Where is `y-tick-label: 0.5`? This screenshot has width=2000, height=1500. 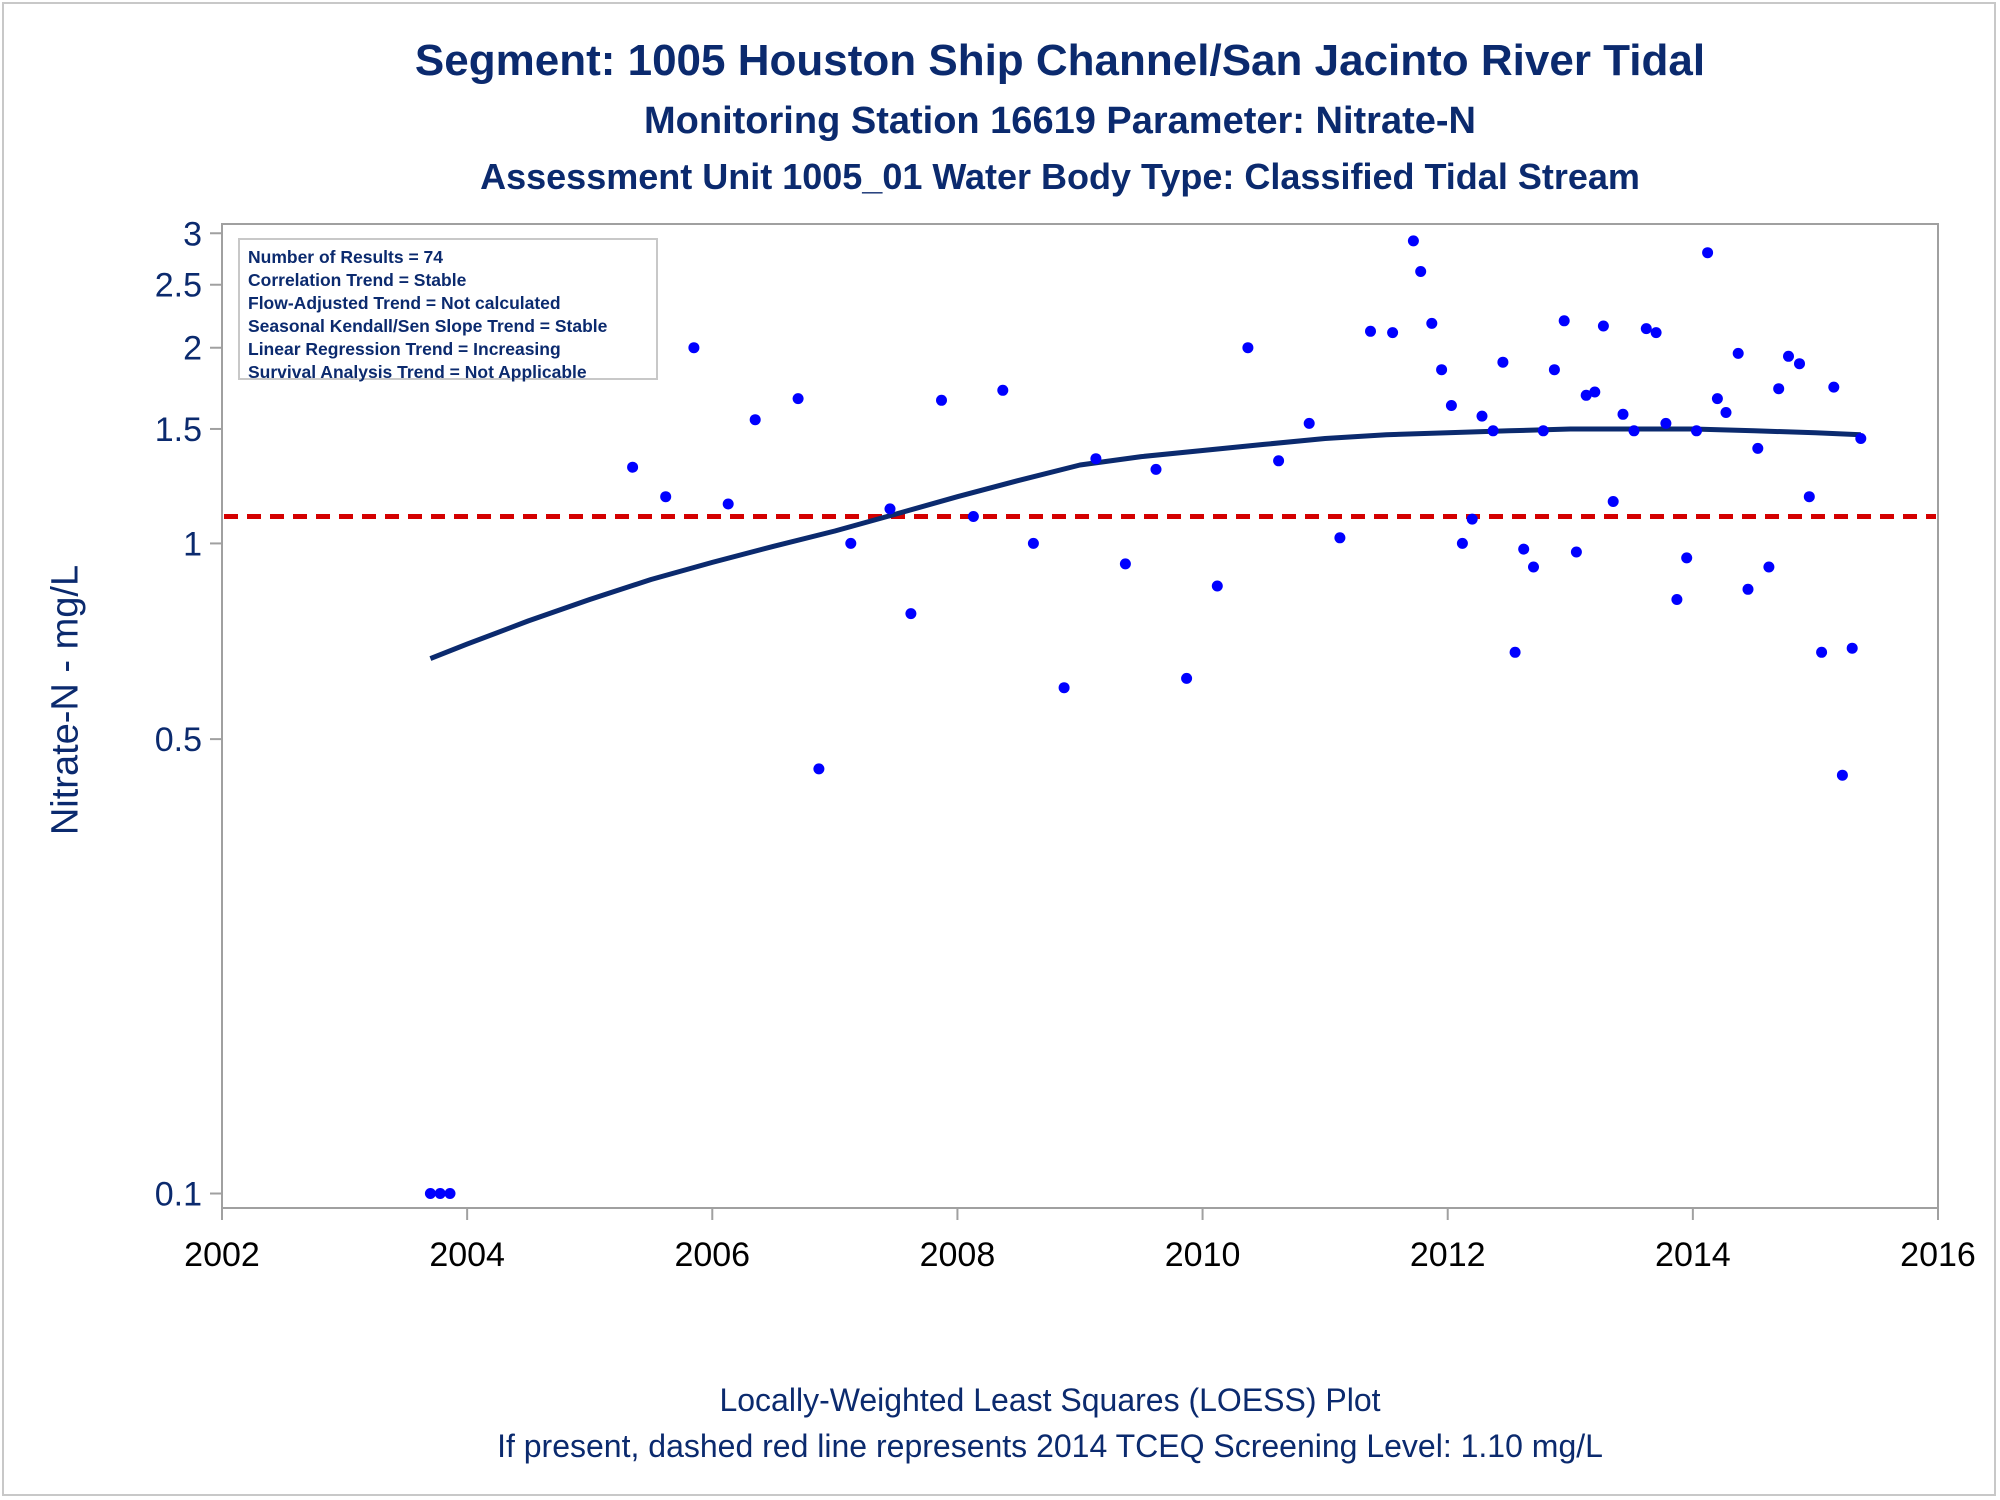 y-tick-label: 0.5 is located at coordinates (178, 740).